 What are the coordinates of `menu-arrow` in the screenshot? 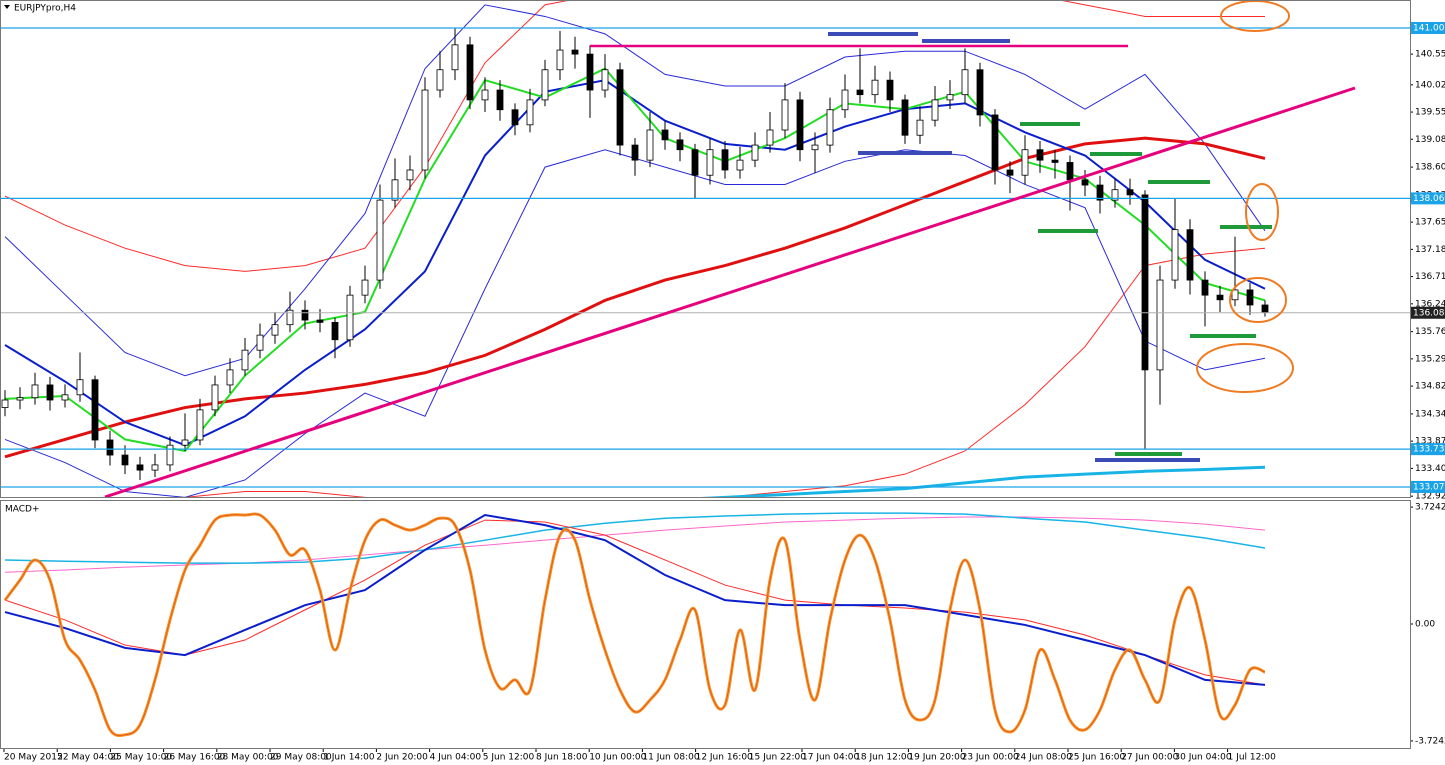 It's located at (7, 7).